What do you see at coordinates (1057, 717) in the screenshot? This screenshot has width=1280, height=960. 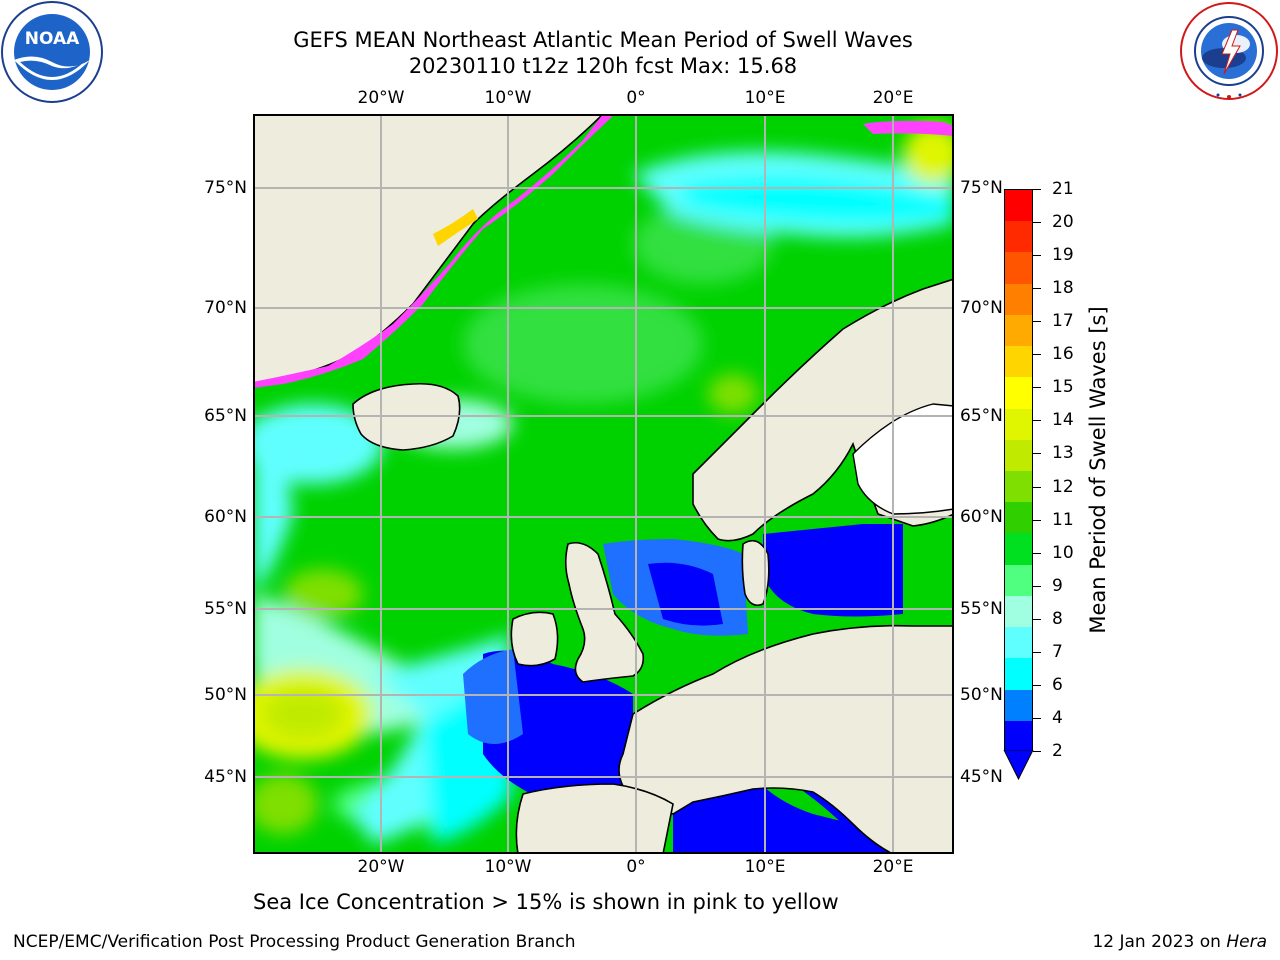 I see `colorbar-tick-label: 4` at bounding box center [1057, 717].